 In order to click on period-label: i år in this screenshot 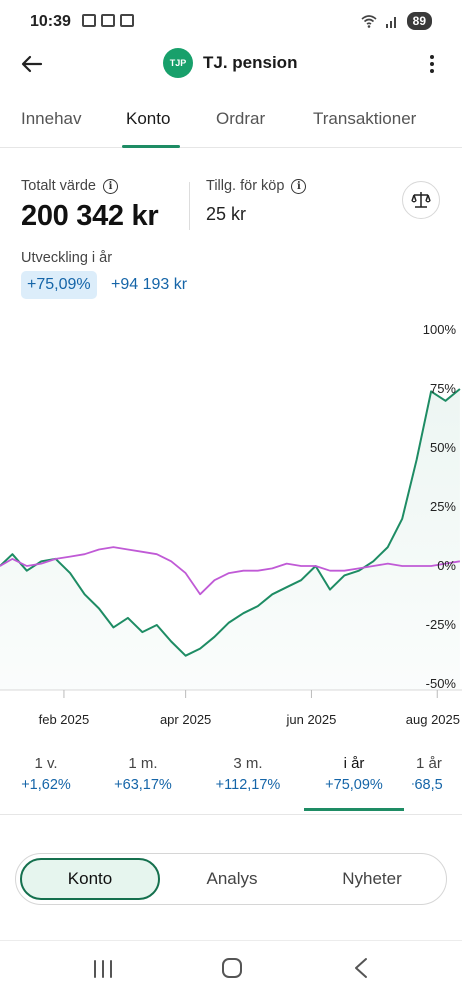, I will do `click(354, 763)`.